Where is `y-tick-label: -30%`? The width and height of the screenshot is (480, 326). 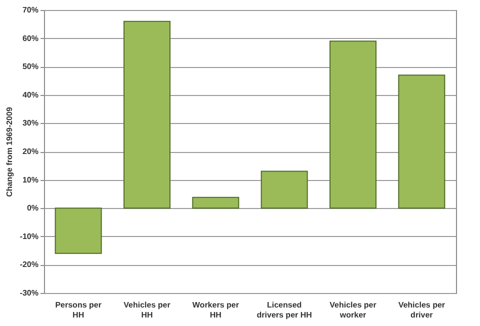
y-tick-label: -30% is located at coordinates (29, 293).